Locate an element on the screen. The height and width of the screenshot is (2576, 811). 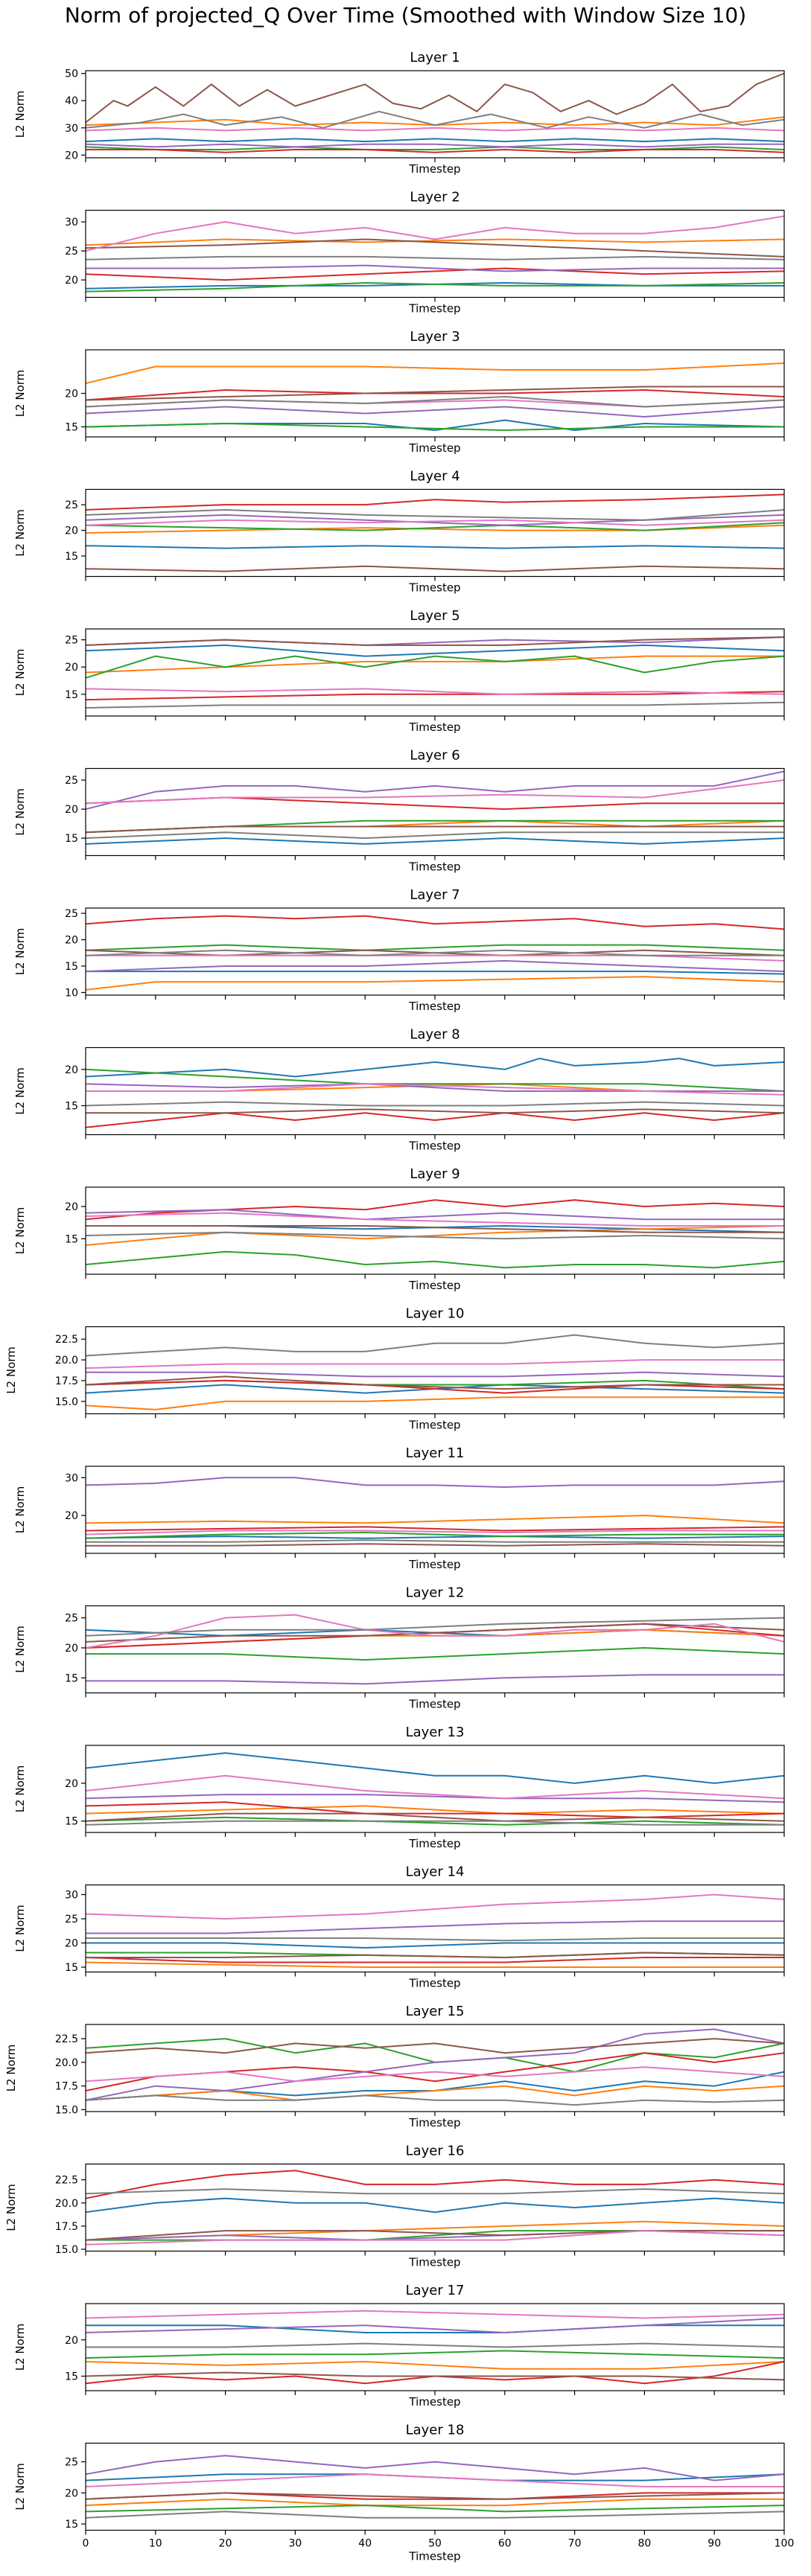
subplot-layer-7: Layer 7 10 15 20 25 Timestep L2 Norm is located at coordinates (399, 950).